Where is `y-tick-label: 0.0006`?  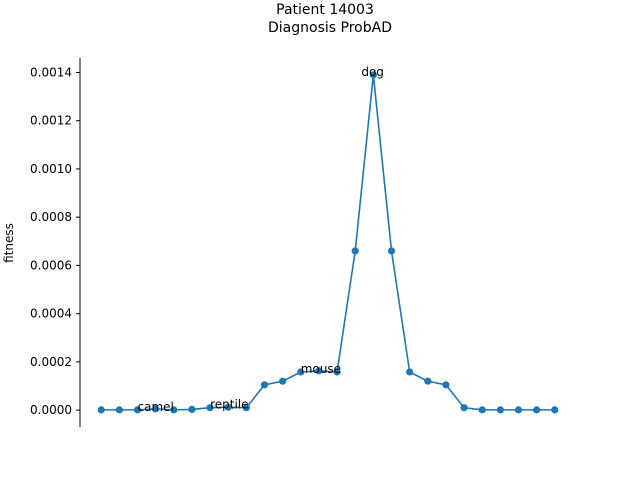
y-tick-label: 0.0006 is located at coordinates (51, 265).